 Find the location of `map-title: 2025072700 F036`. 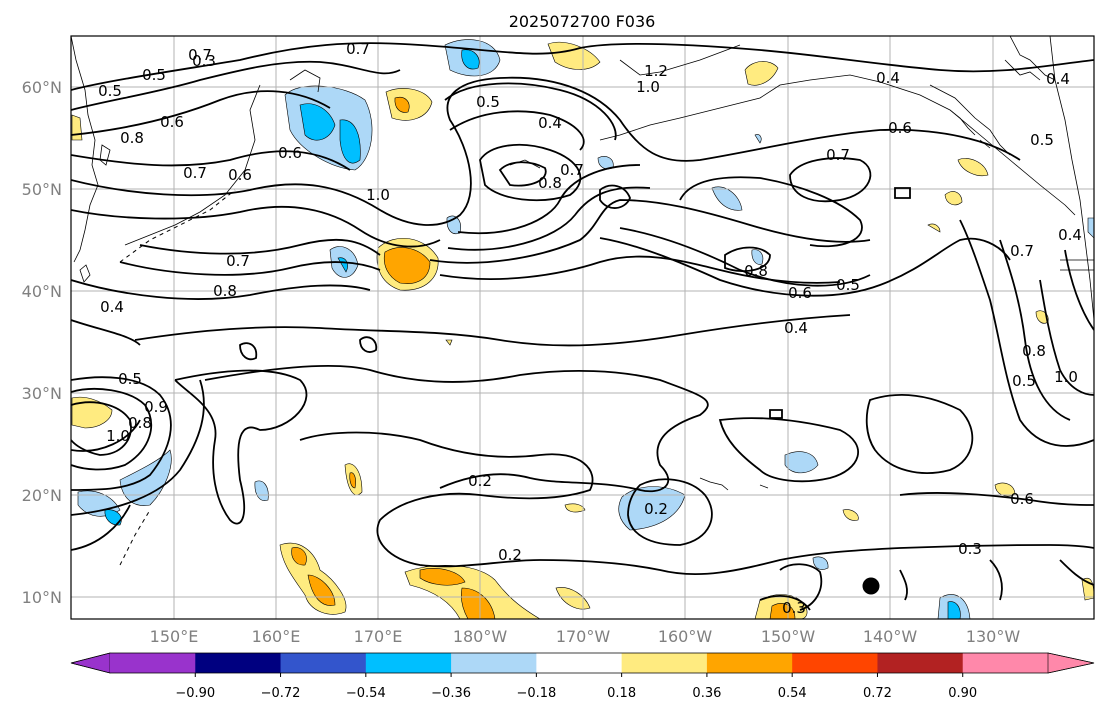

map-title: 2025072700 F036 is located at coordinates (582, 21).